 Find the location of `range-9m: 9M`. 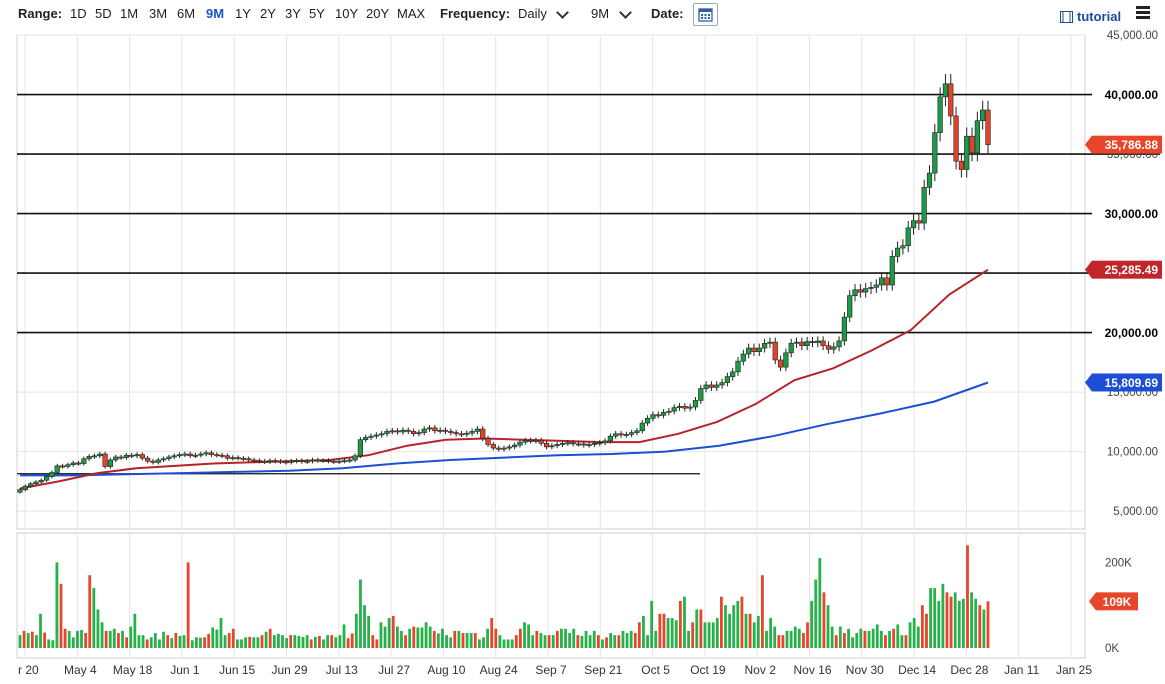

range-9m: 9M is located at coordinates (215, 13).